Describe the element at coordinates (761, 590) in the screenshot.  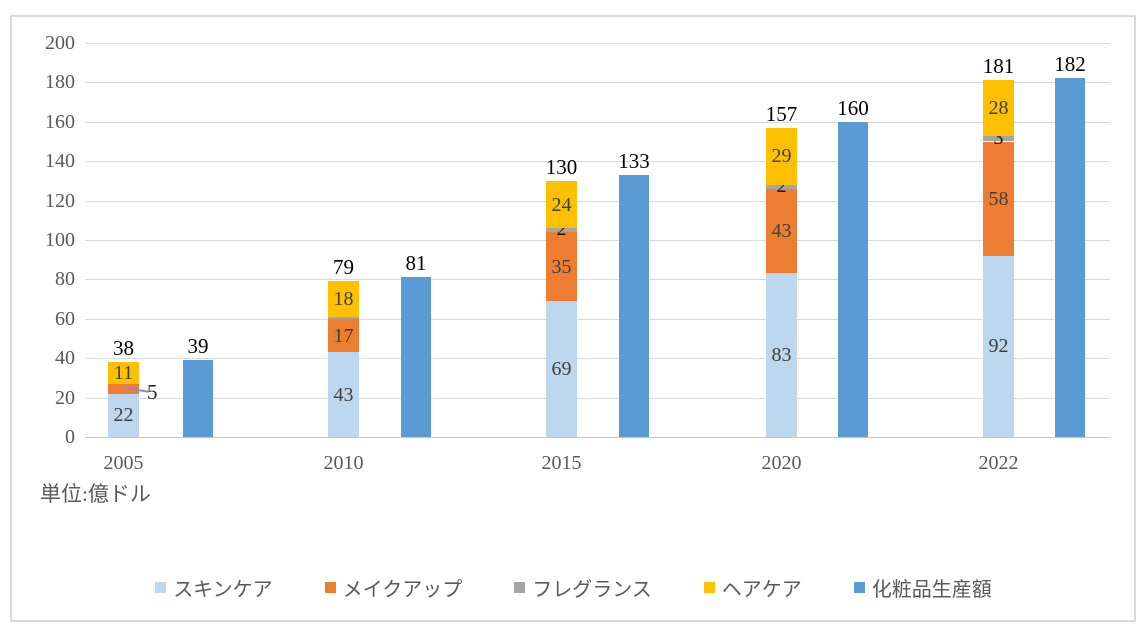
I see `legend-label: ヘアケア` at that location.